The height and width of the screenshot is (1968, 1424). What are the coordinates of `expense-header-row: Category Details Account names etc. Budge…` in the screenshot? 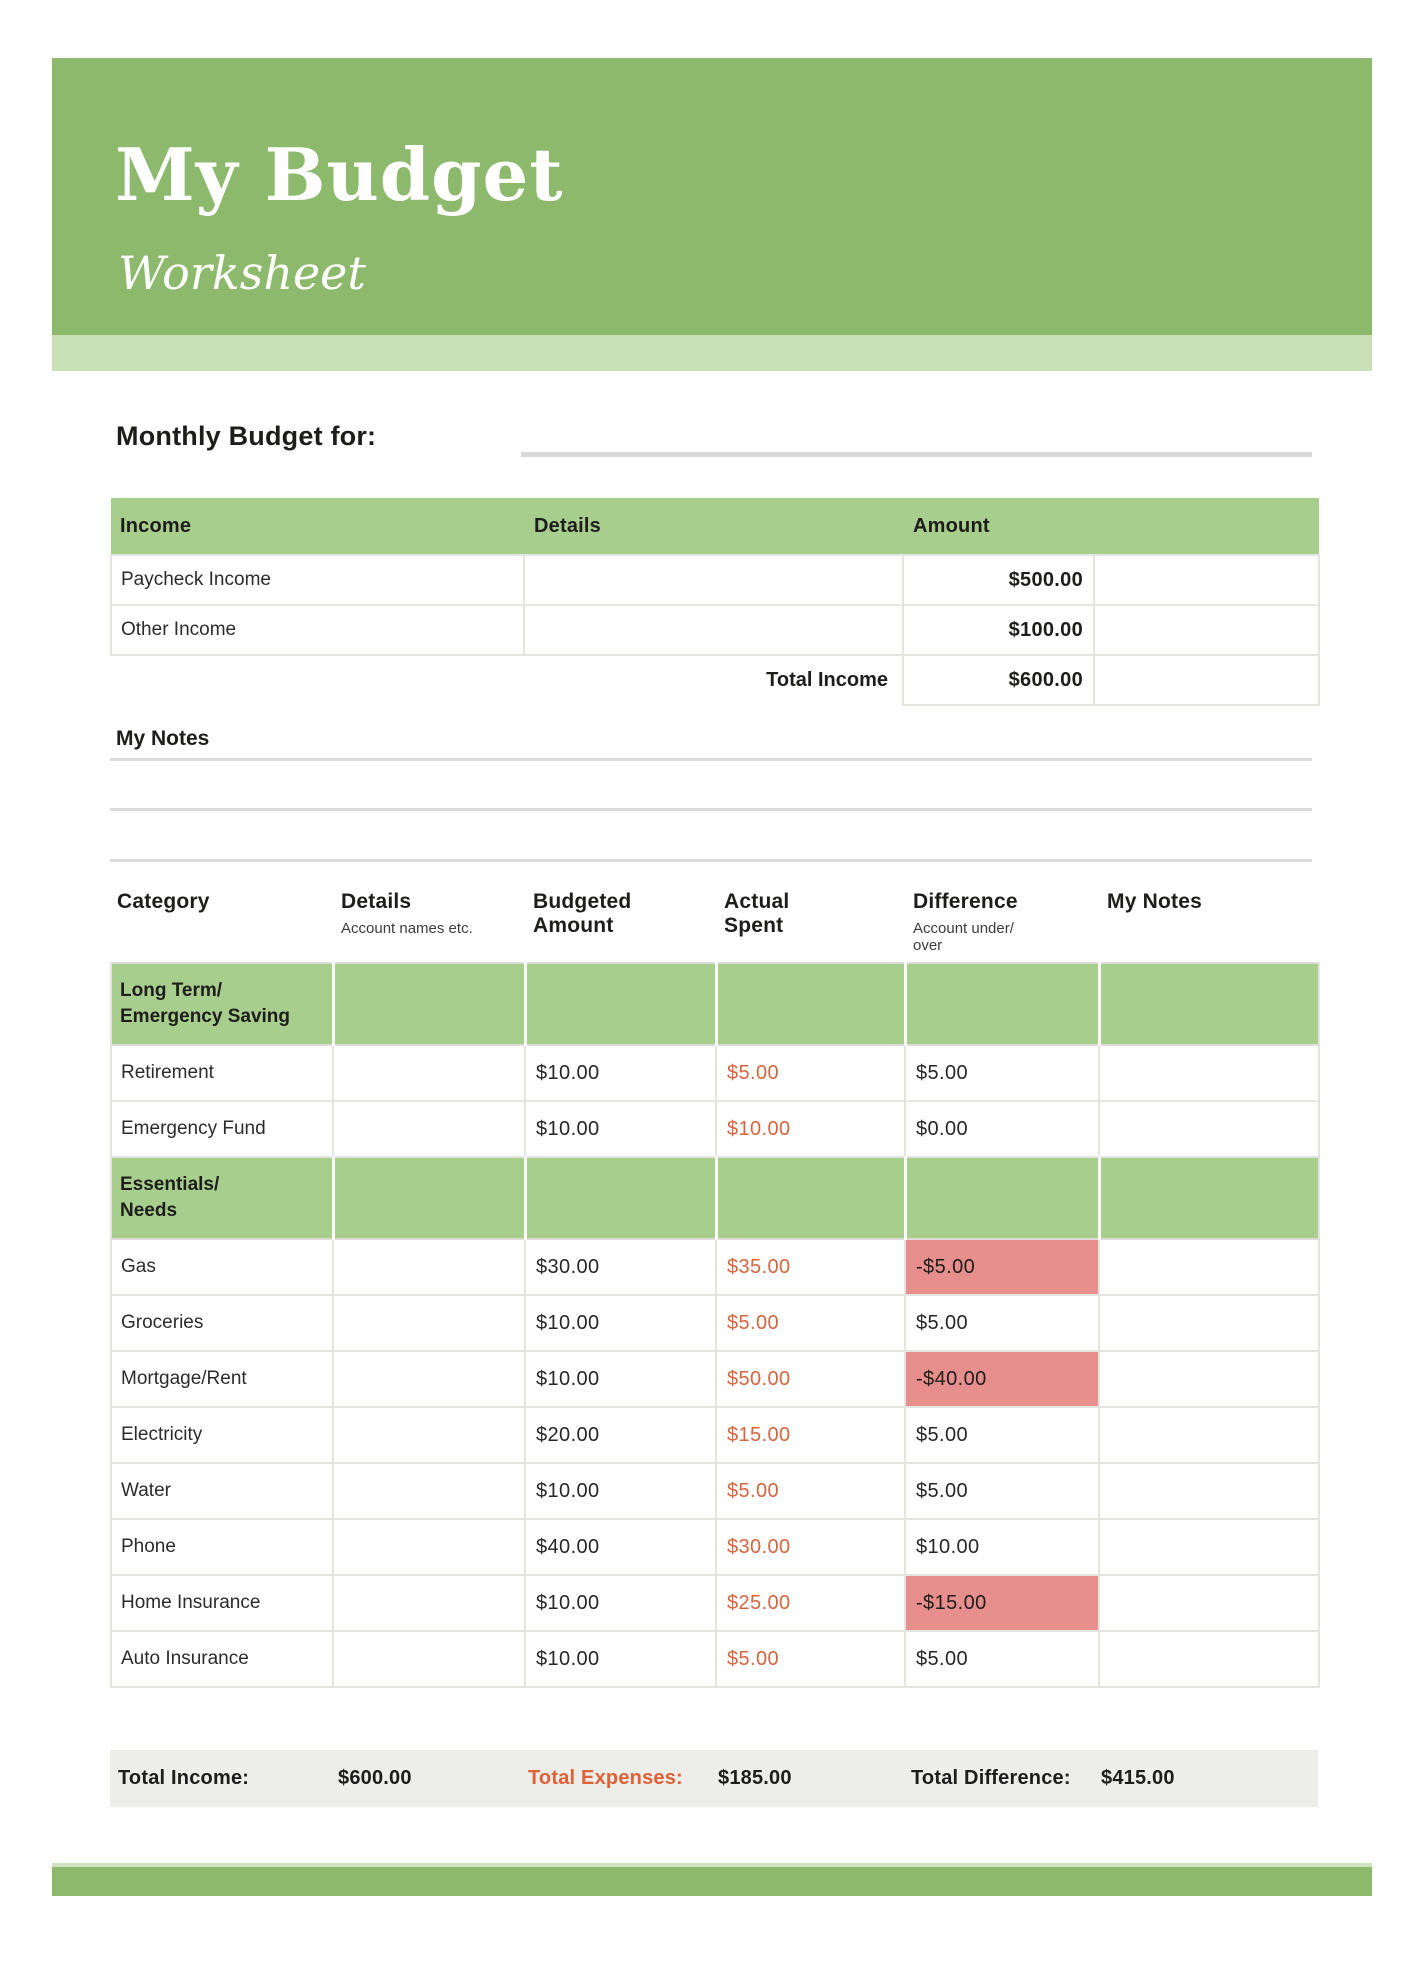 It's located at (715, 925).